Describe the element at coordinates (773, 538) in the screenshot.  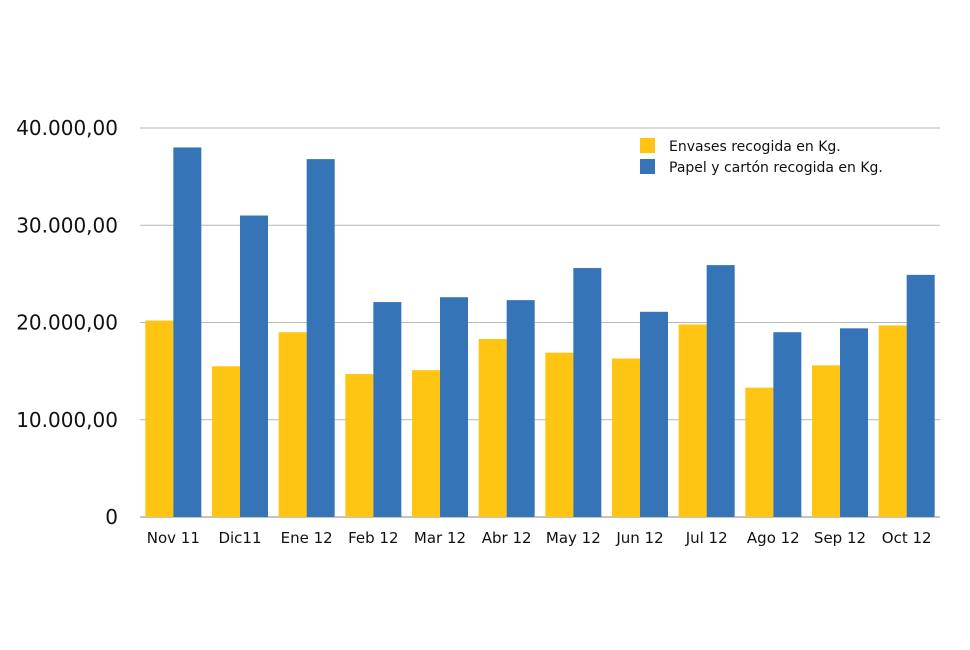
I see `x-tick-label: Ago 12` at that location.